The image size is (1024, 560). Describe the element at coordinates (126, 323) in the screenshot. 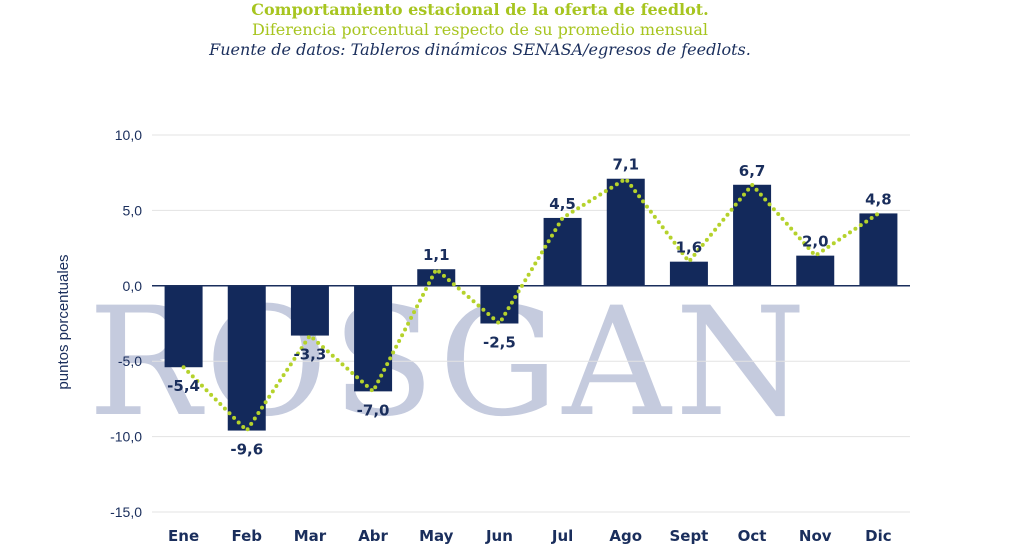

I see `y-tick-layer: 10,0 5,0 0,0 -5,0 -10,0 -15,0` at that location.